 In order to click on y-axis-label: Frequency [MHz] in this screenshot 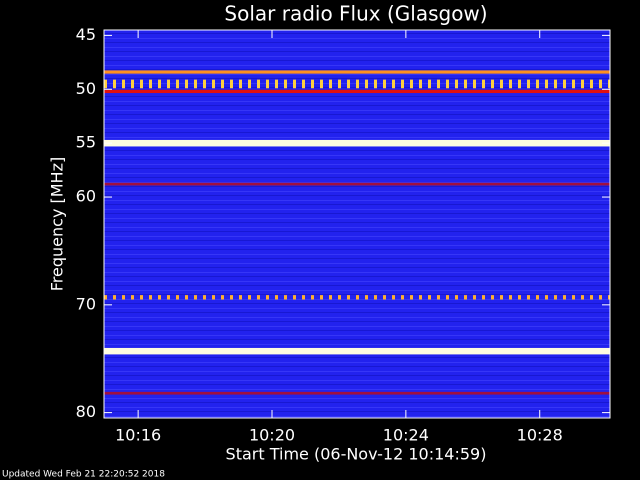, I will do `click(57, 224)`.